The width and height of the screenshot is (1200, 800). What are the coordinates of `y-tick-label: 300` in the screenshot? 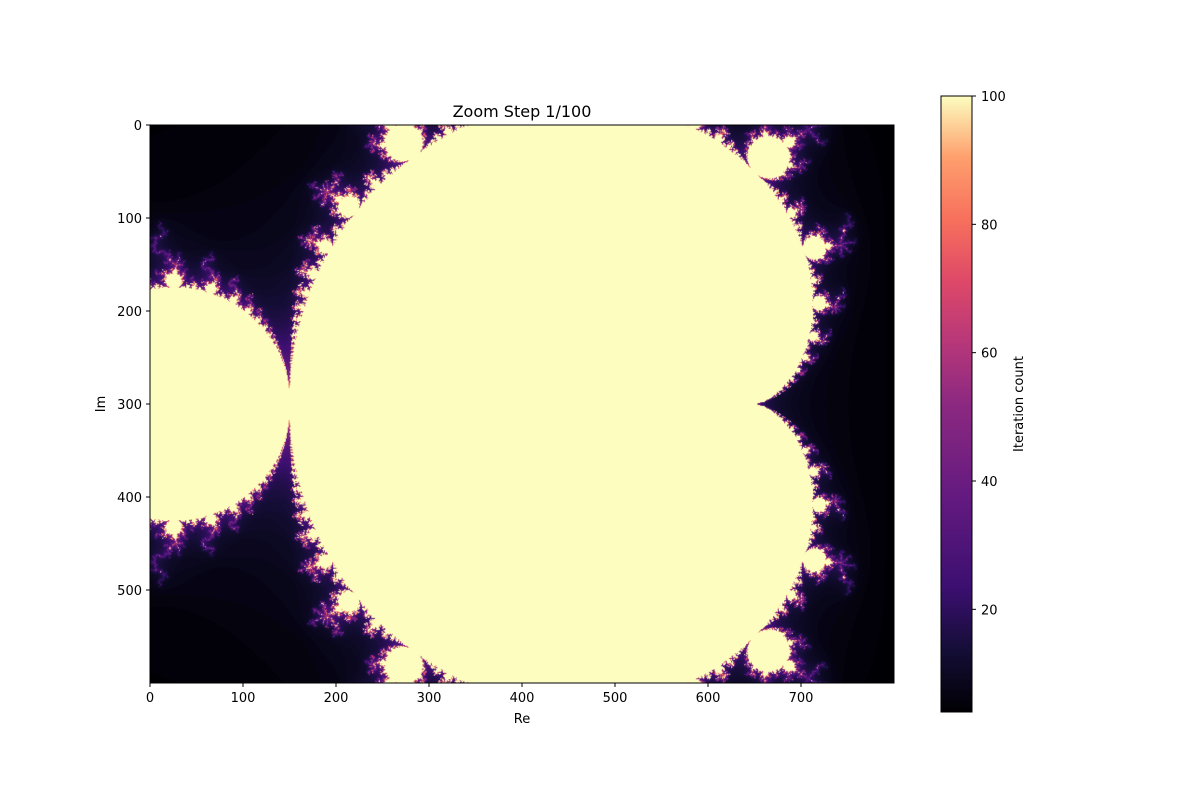 It's located at (129, 405).